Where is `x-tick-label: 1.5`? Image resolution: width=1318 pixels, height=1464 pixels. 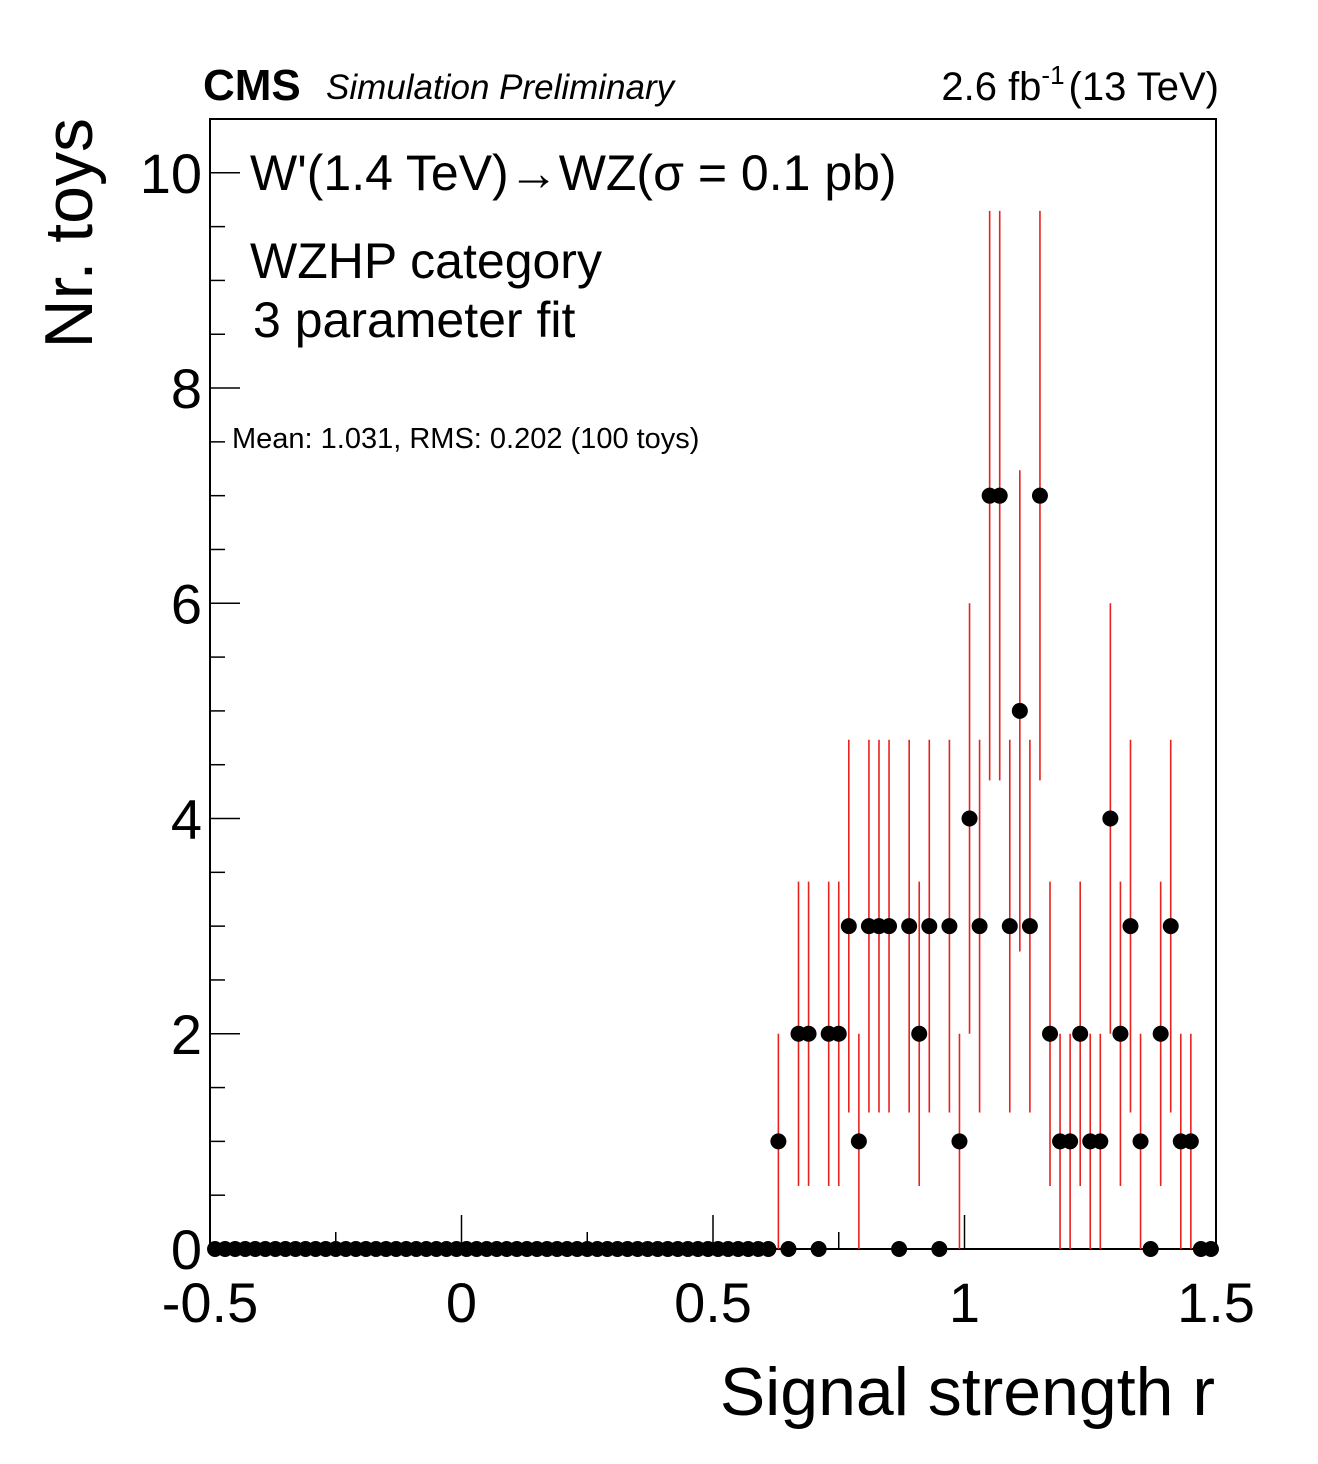
x-tick-label: 1.5 is located at coordinates (1216, 1302).